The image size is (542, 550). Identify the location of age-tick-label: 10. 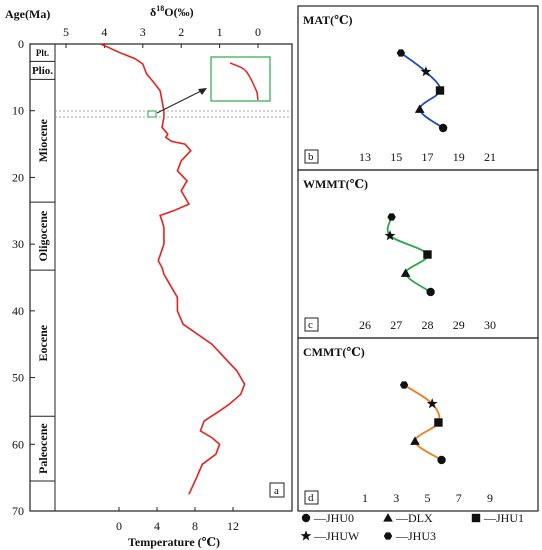
(18, 111).